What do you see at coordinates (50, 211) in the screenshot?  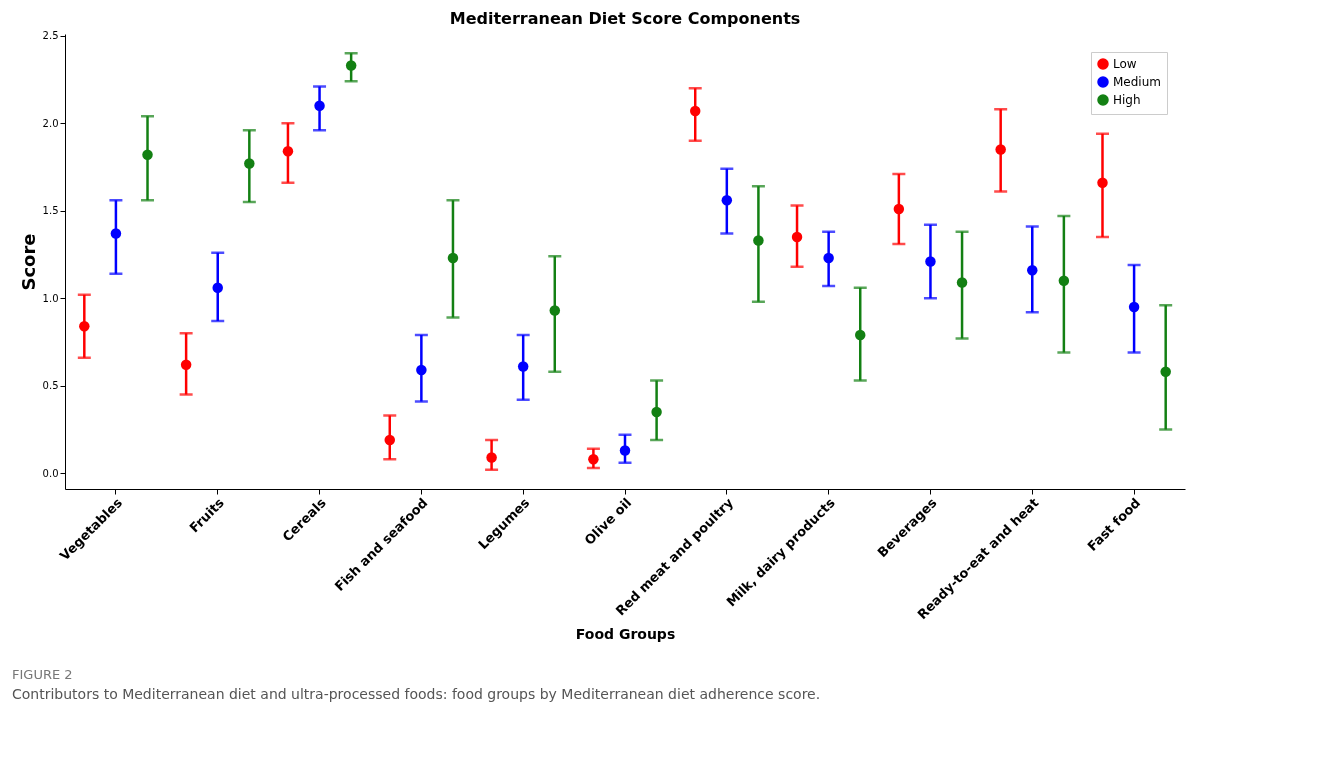 I see `y-tick-label: 1.5` at bounding box center [50, 211].